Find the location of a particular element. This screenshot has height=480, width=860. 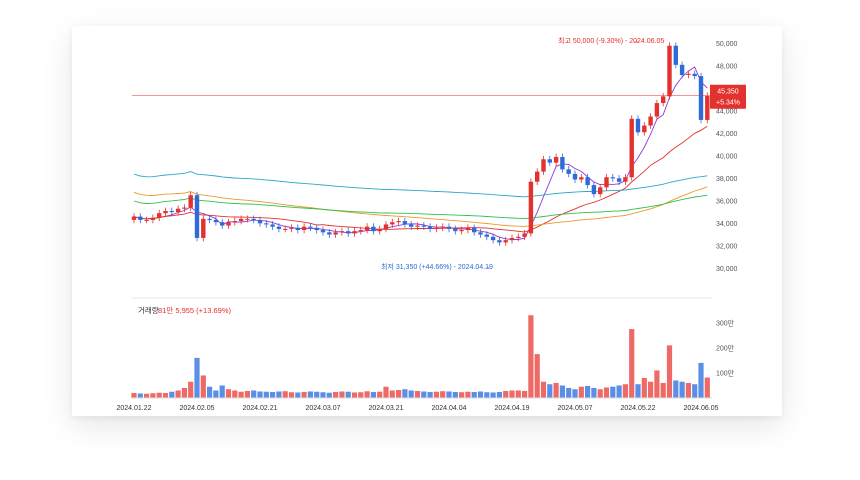

volume-bars is located at coordinates (420, 356).